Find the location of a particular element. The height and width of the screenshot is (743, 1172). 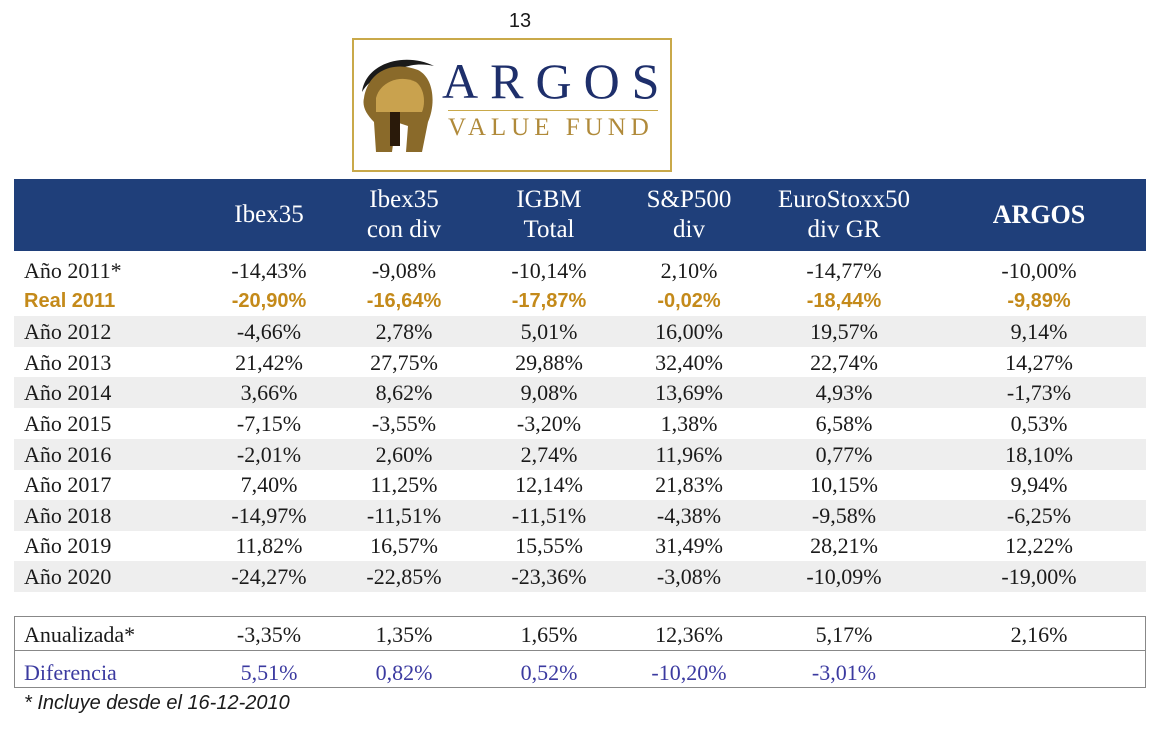

table-row: Año 2014 3,66% 8,62% 9,08% 13,69% 4,93% -1,73% is located at coordinates (580, 393).